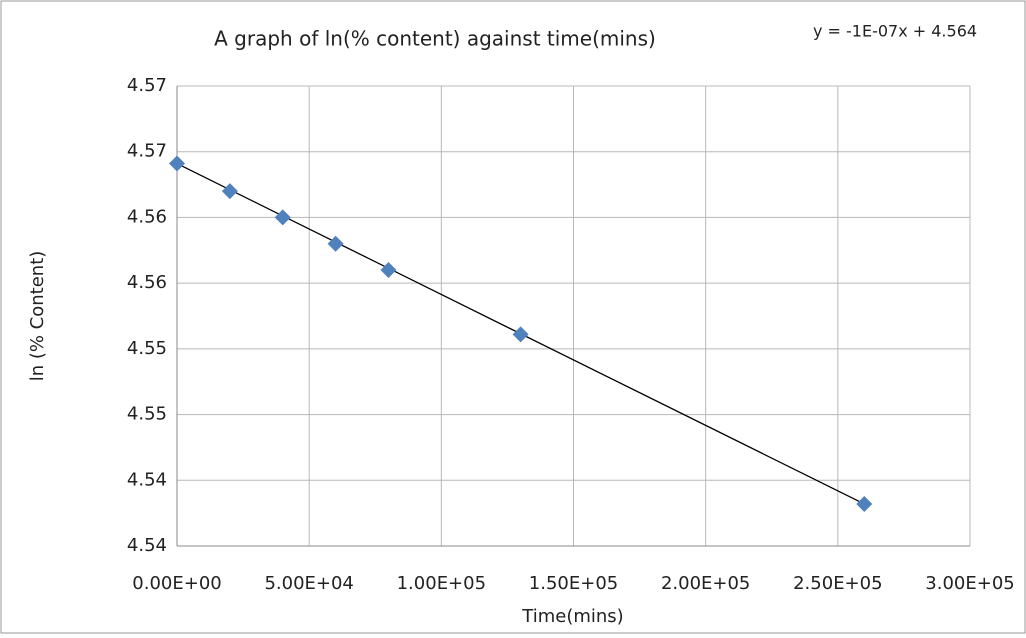  What do you see at coordinates (308, 583) in the screenshot?
I see `x-tick-label: 5.00E+04` at bounding box center [308, 583].